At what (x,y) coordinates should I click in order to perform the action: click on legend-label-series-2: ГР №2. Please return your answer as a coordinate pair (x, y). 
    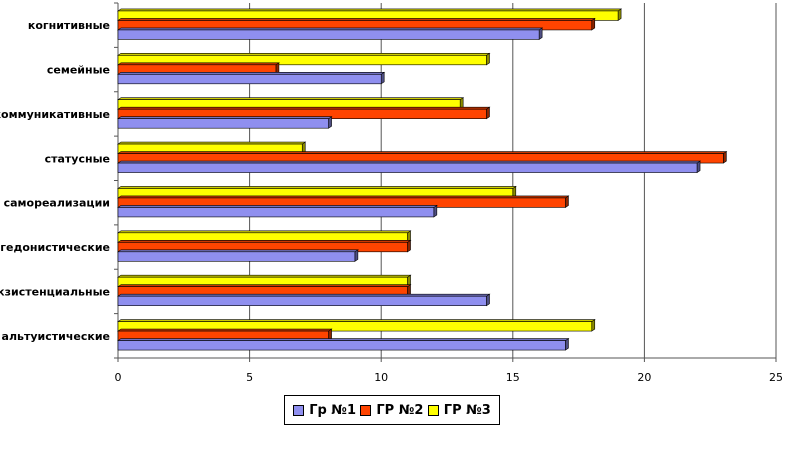
    Looking at the image, I should click on (400, 410).